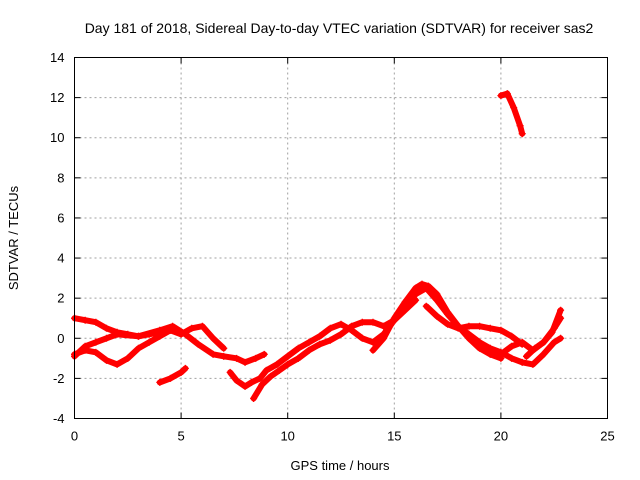  I want to click on x-tick-label: 15, so click(394, 436).